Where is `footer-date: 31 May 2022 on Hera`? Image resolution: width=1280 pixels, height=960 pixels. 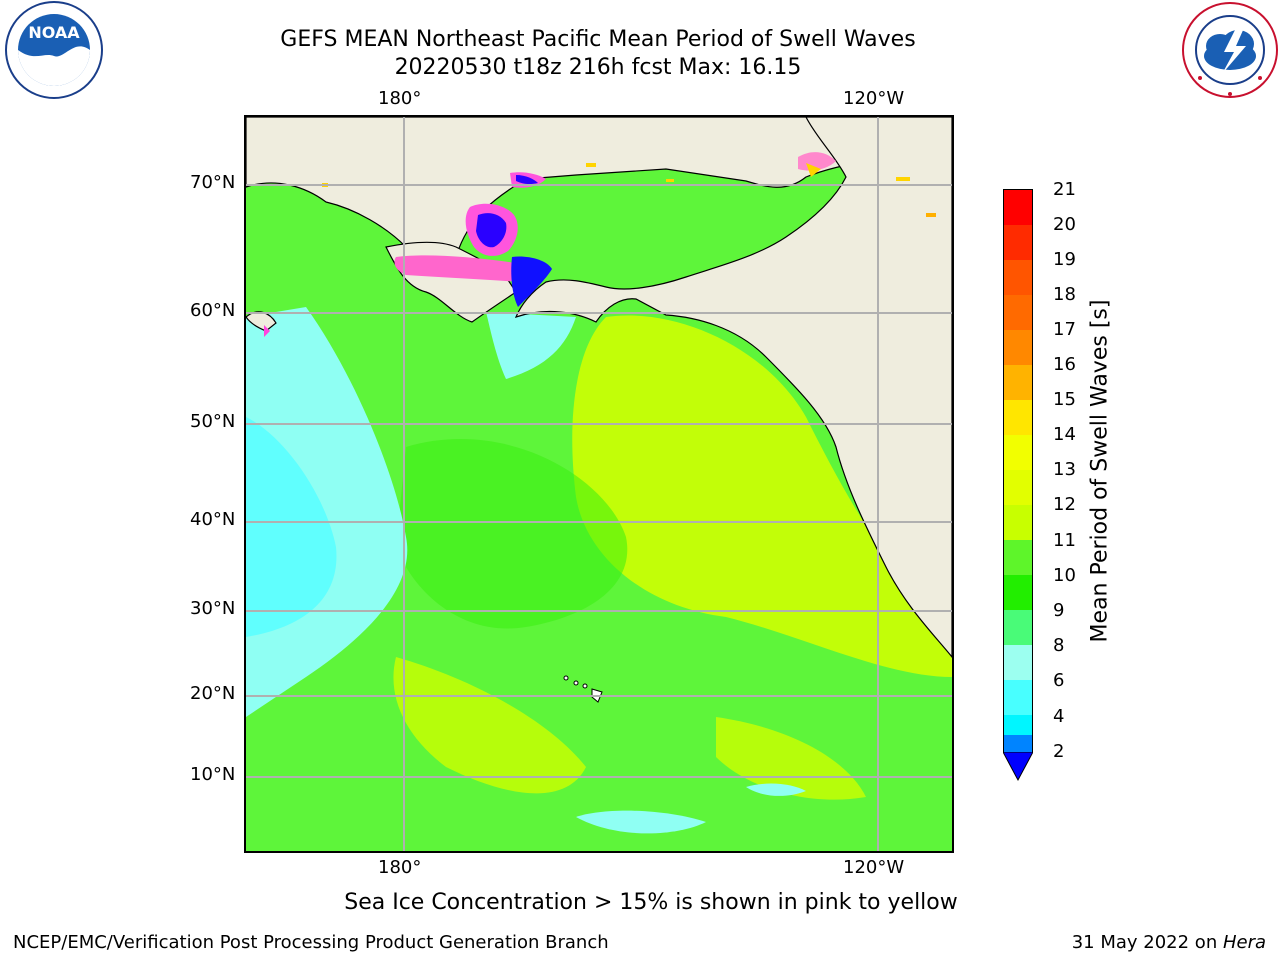 footer-date: 31 May 2022 on Hera is located at coordinates (1169, 942).